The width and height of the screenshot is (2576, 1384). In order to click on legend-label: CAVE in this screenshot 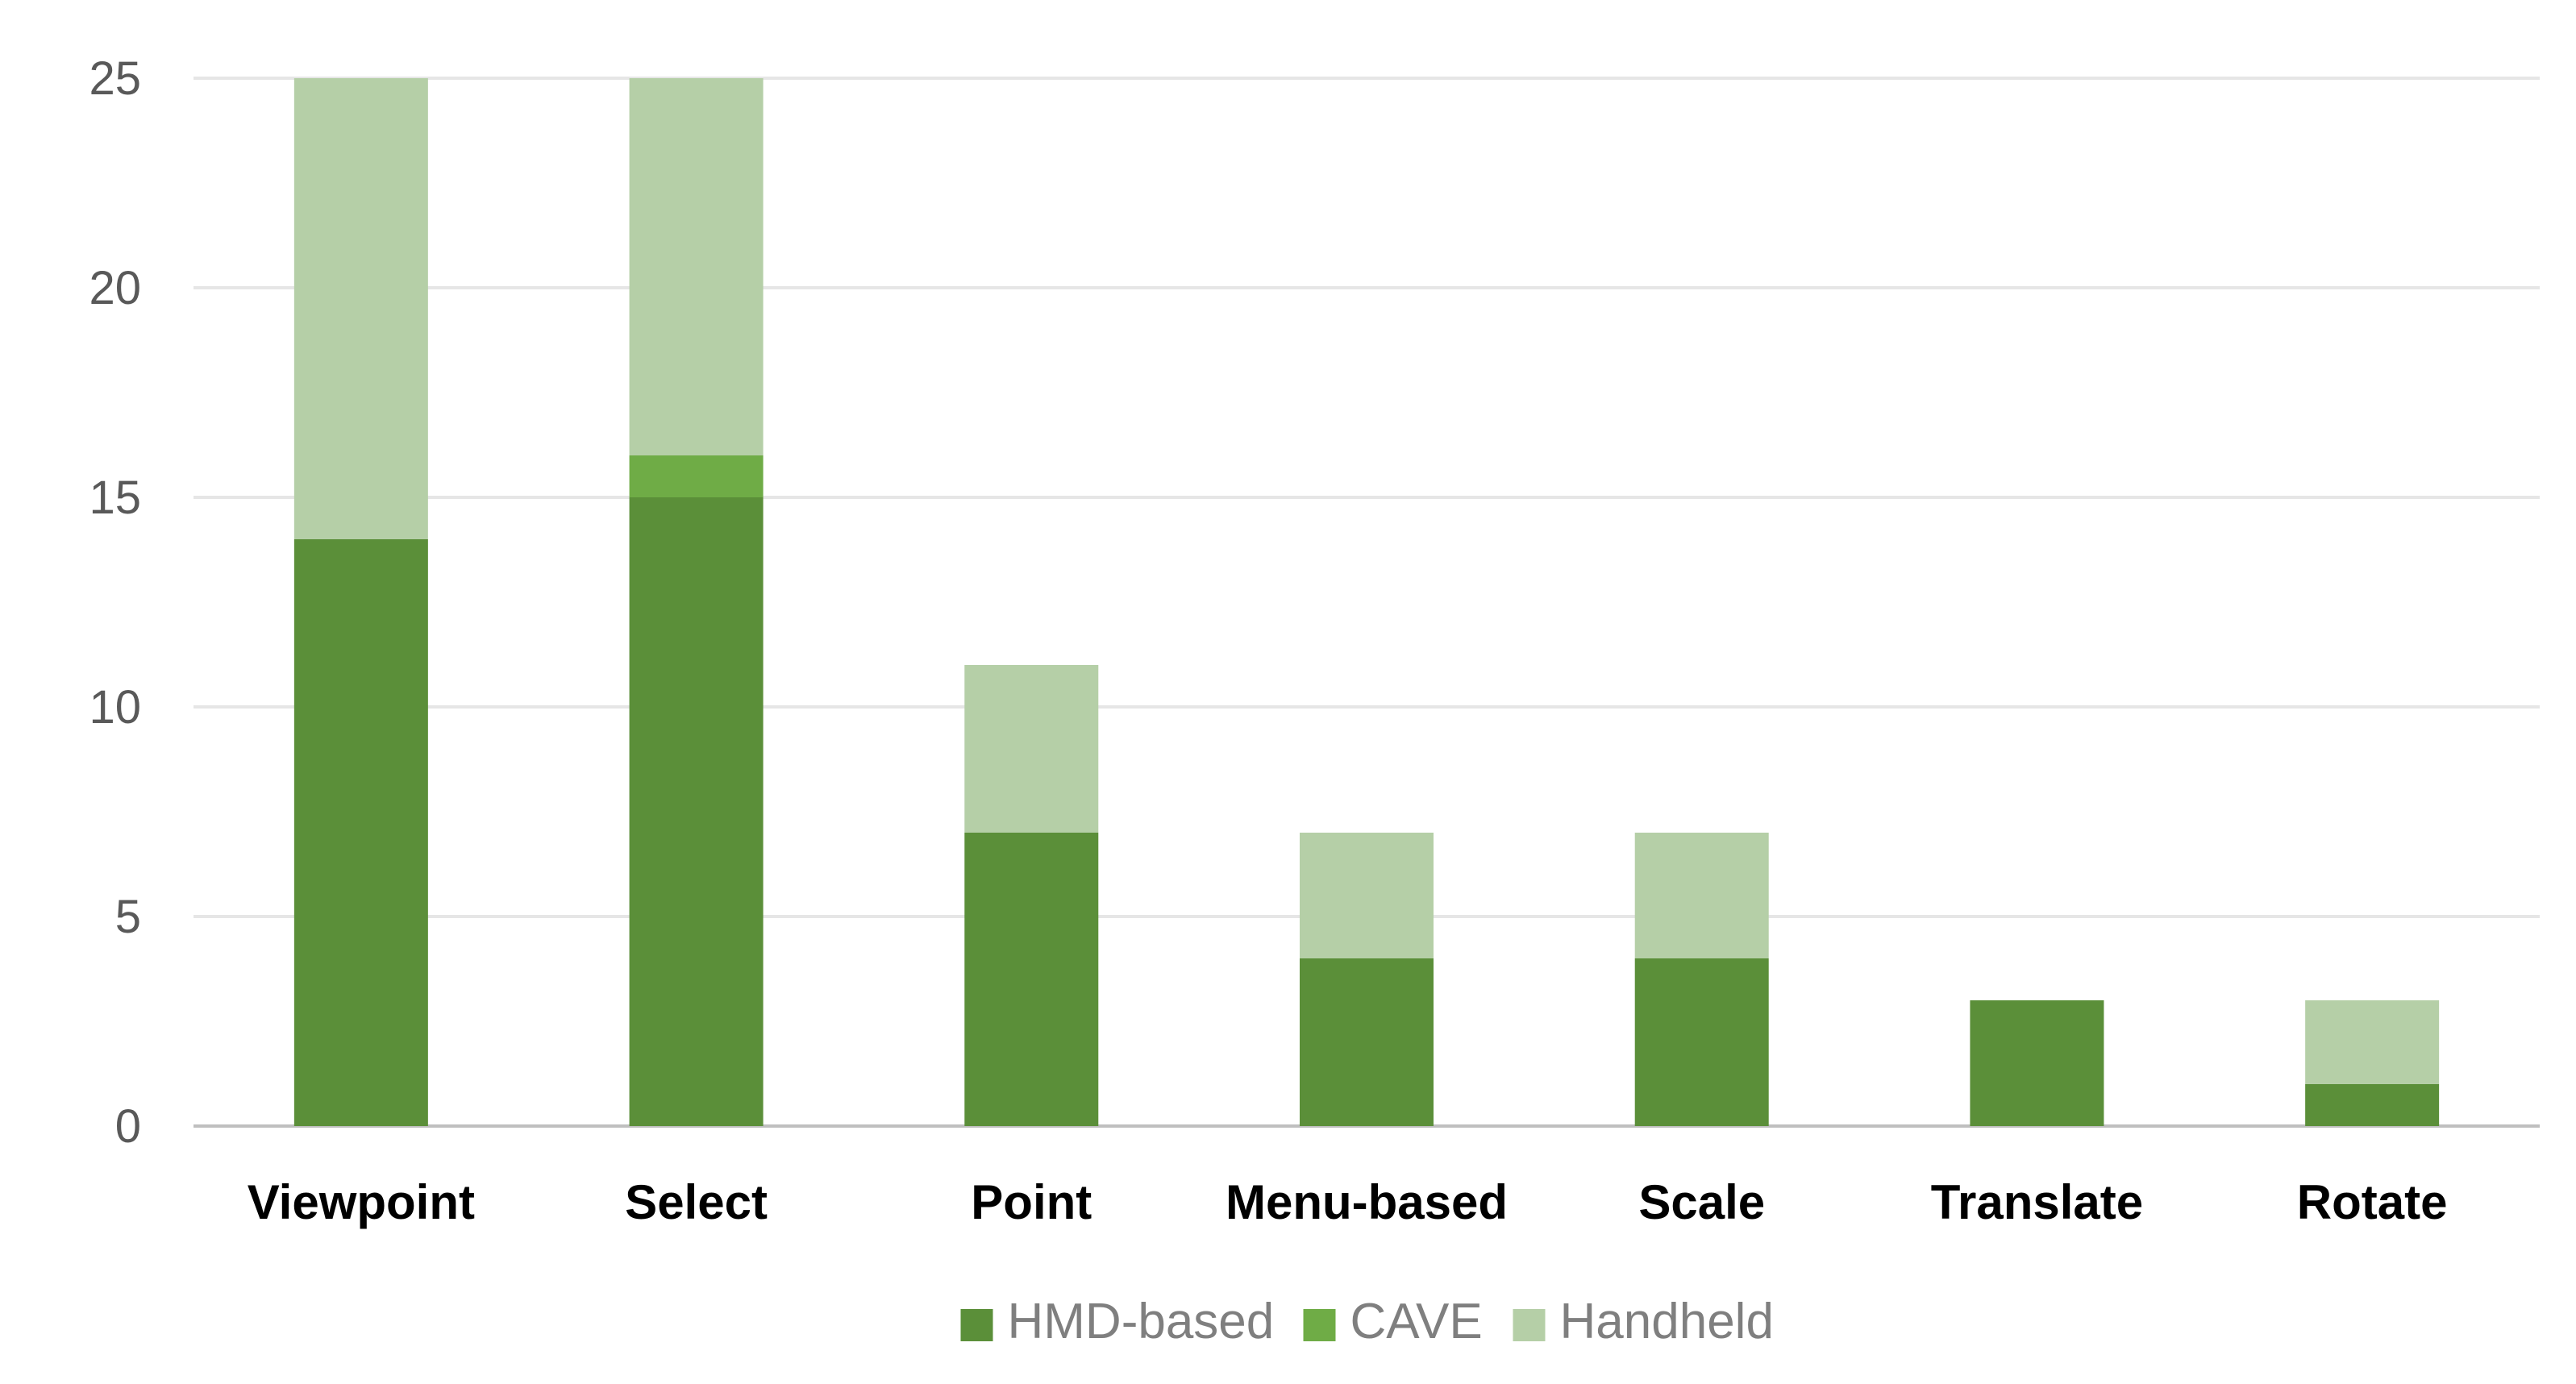, I will do `click(1417, 1321)`.